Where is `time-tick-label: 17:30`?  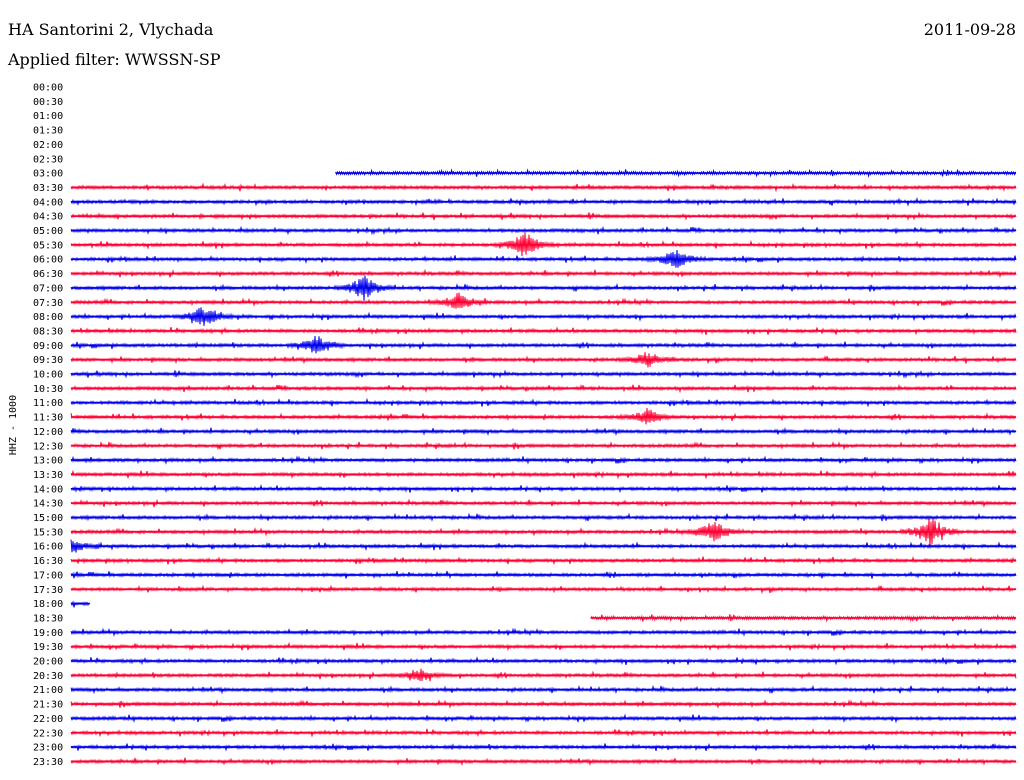
time-tick-label: 17:30 is located at coordinates (48, 590).